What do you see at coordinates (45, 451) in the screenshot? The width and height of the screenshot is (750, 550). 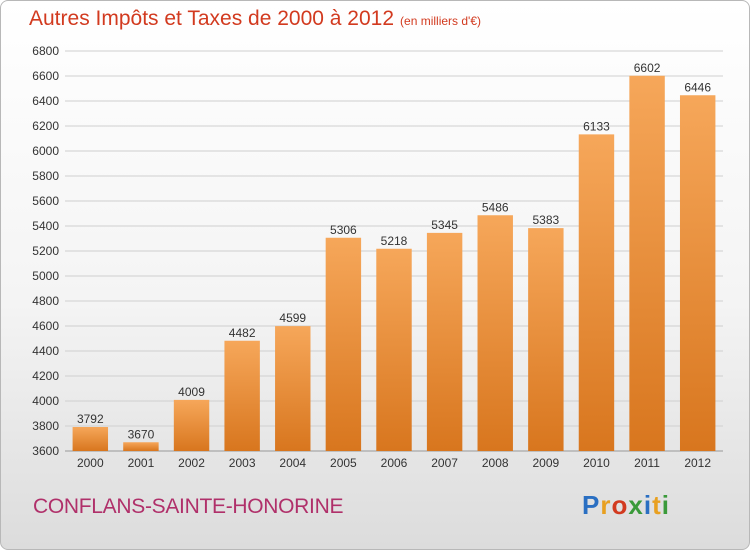 I see `y-tick-label: 3600` at bounding box center [45, 451].